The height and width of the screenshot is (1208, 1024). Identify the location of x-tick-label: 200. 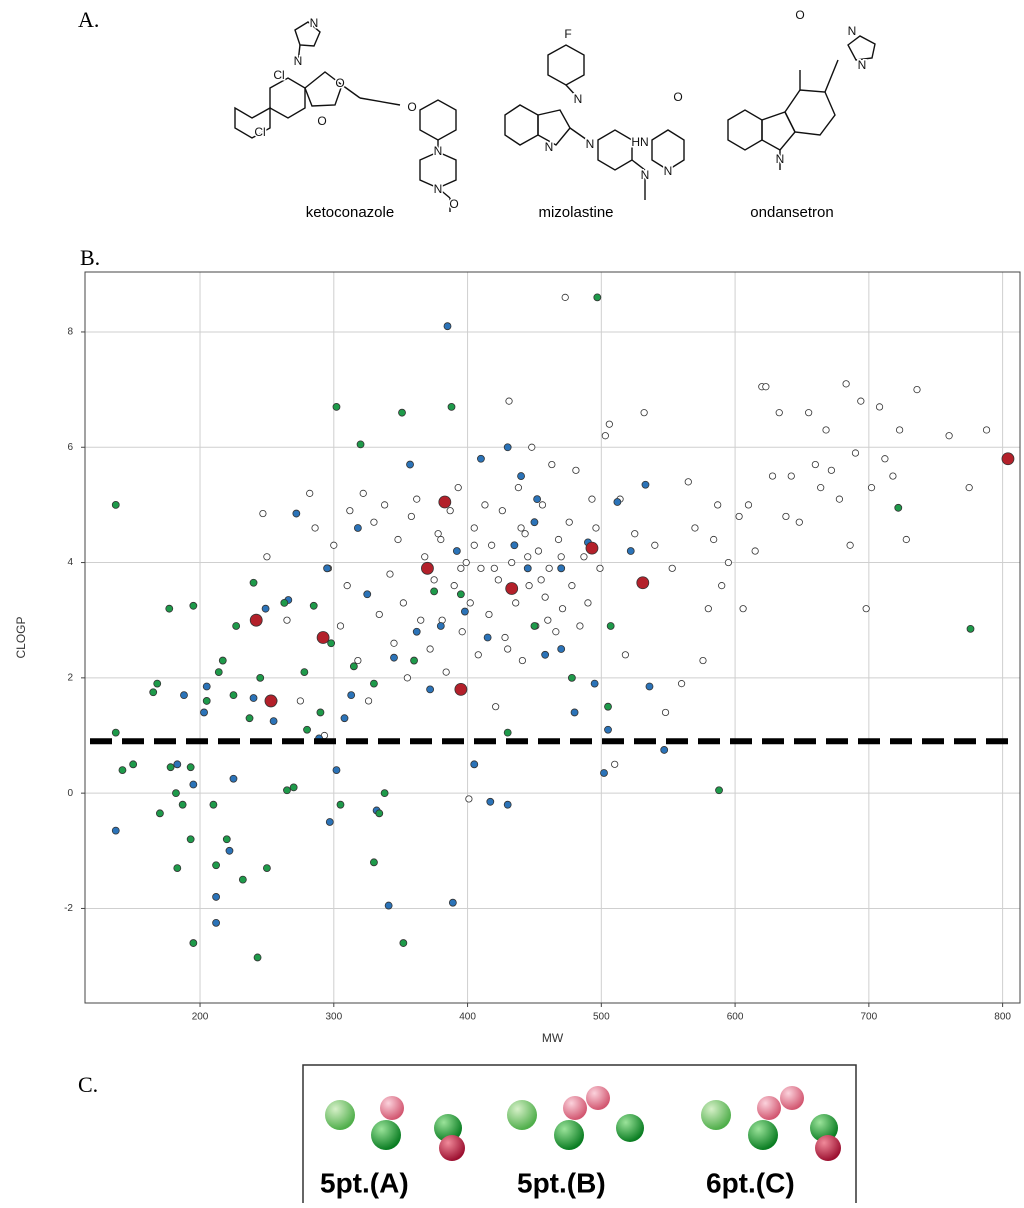
(200, 1017).